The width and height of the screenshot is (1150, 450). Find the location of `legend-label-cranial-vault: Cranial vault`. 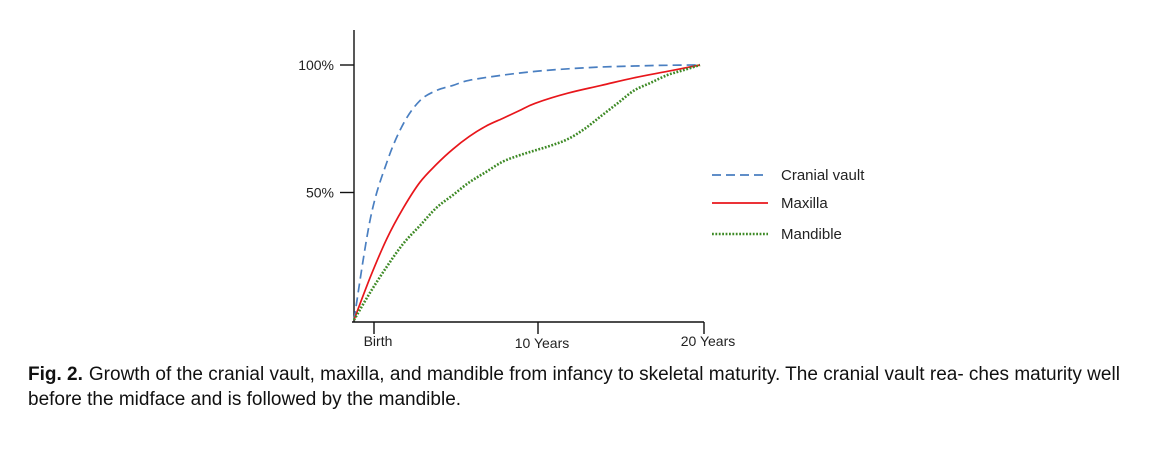

legend-label-cranial-vault: Cranial vault is located at coordinates (823, 175).